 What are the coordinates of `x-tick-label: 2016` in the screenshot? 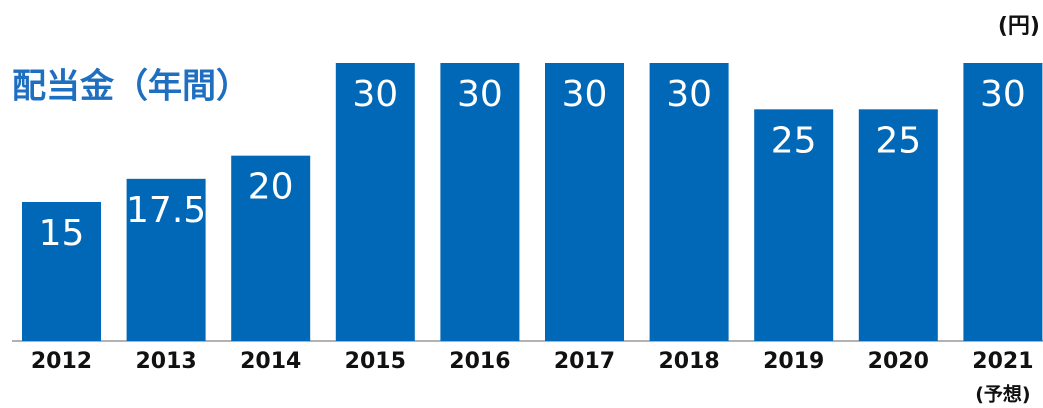 It's located at (479, 361).